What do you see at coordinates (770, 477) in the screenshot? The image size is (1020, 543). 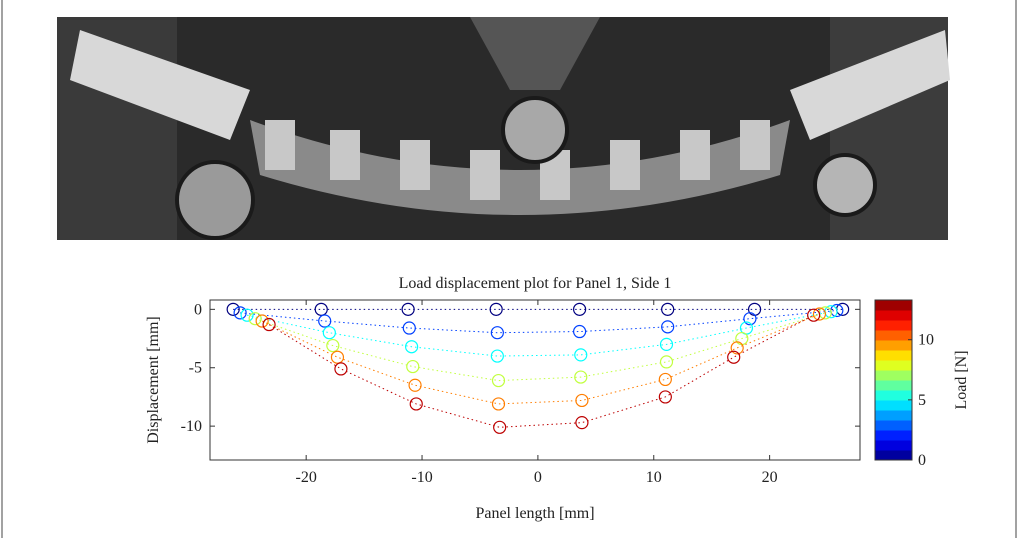 I see `x-tick-label: 20` at bounding box center [770, 477].